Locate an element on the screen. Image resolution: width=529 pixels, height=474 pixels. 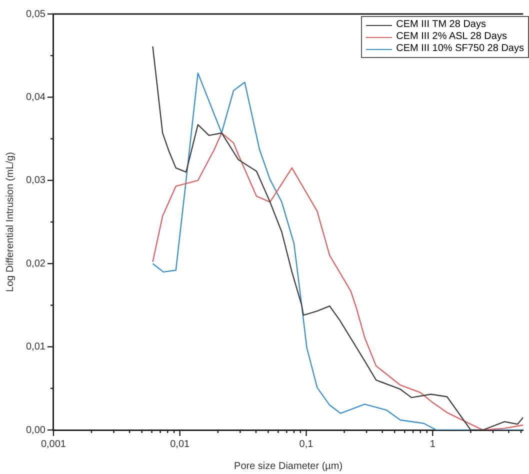
legend-label: CEM III 10% SF750 28 Days is located at coordinates (460, 49).